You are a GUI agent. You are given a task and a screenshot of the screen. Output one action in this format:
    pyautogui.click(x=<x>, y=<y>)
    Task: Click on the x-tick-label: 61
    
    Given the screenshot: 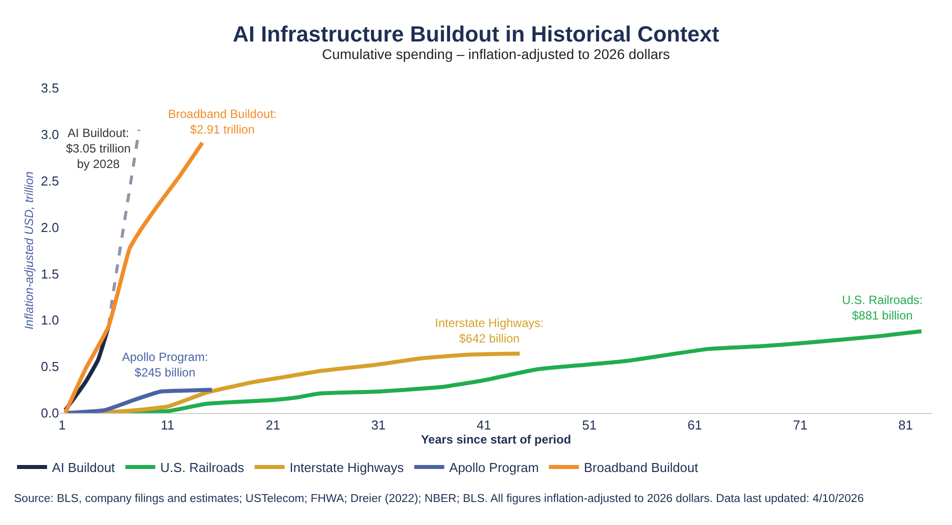 What is the action you would take?
    pyautogui.click(x=695, y=425)
    